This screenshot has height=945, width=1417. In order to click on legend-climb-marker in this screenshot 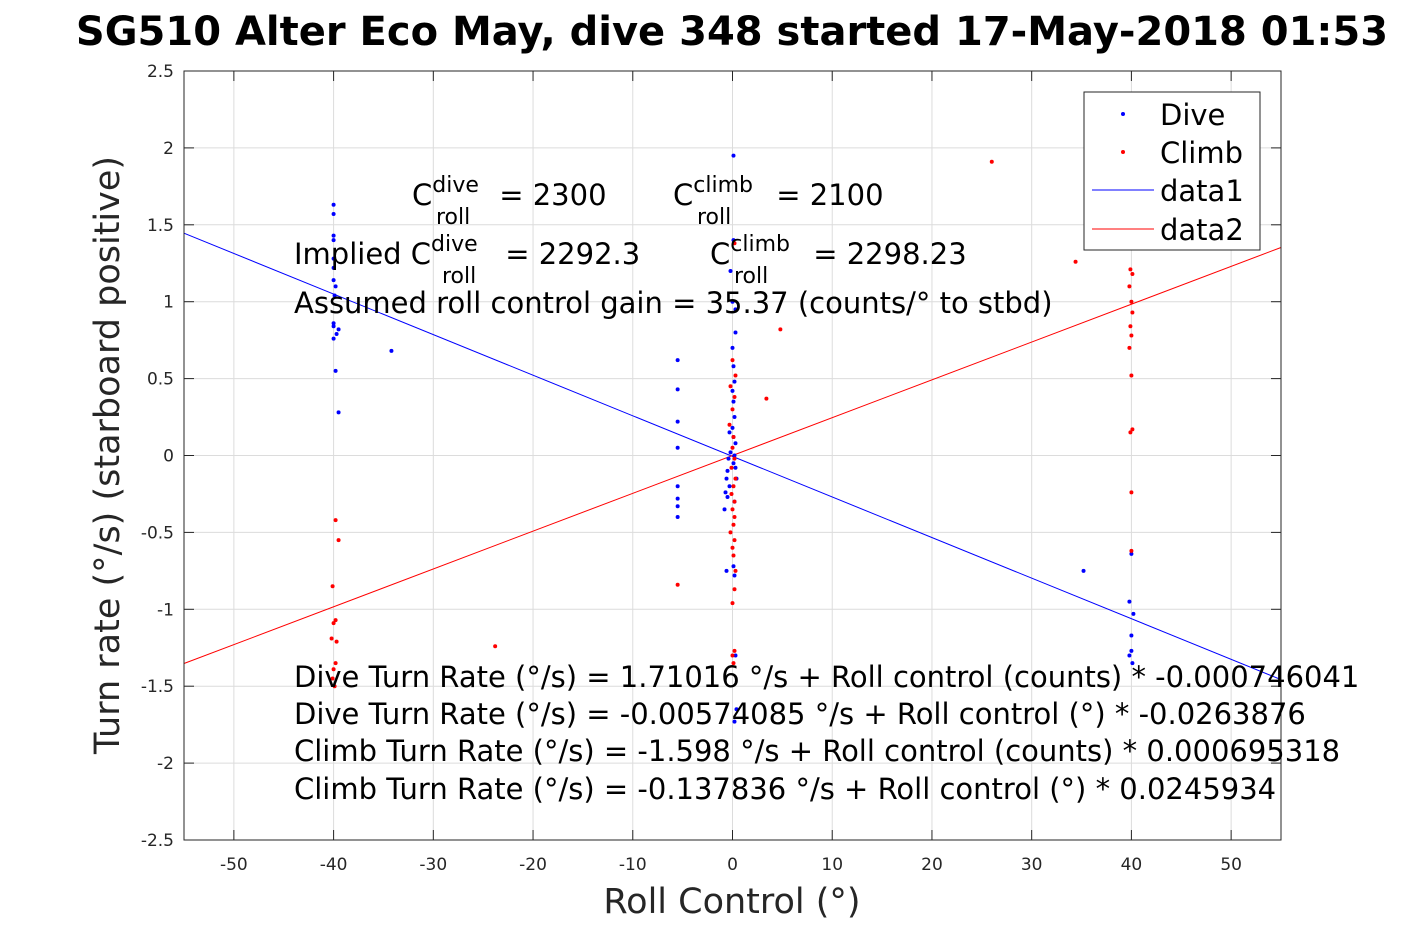, I will do `click(1123, 152)`.